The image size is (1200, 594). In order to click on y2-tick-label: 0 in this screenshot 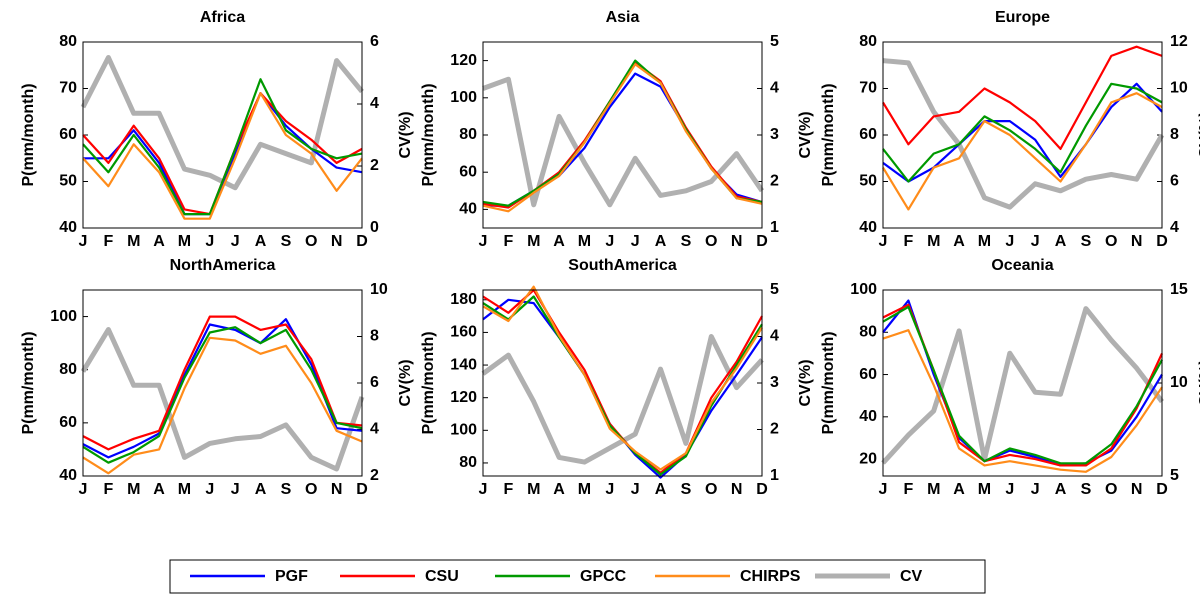, I will do `click(374, 227)`.